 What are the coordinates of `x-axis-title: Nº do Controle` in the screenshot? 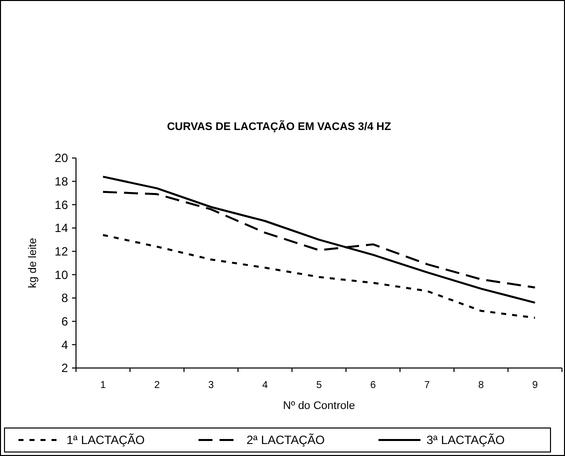 It's located at (319, 406).